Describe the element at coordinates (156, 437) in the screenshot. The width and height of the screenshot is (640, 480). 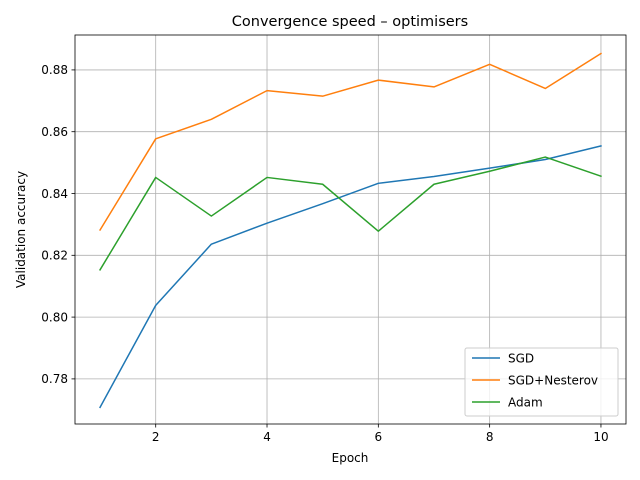
I see `x-tick-label: 2` at that location.